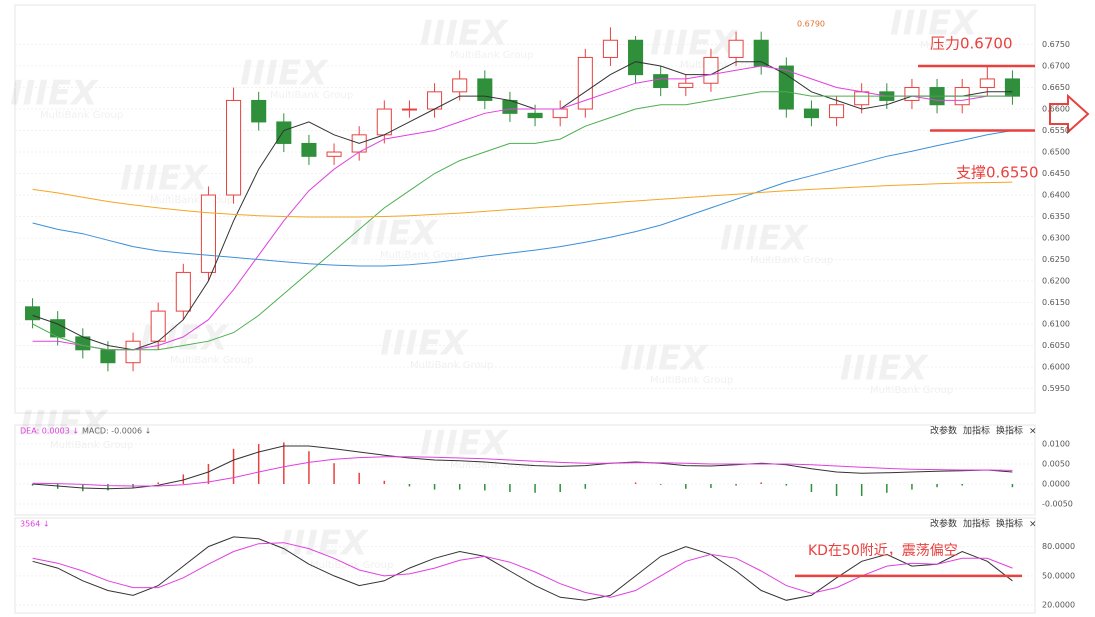 Image resolution: width=1095 pixels, height=617 pixels. Describe the element at coordinates (1056, 302) in the screenshot. I see `y-tick-label: 0.6150` at that location.